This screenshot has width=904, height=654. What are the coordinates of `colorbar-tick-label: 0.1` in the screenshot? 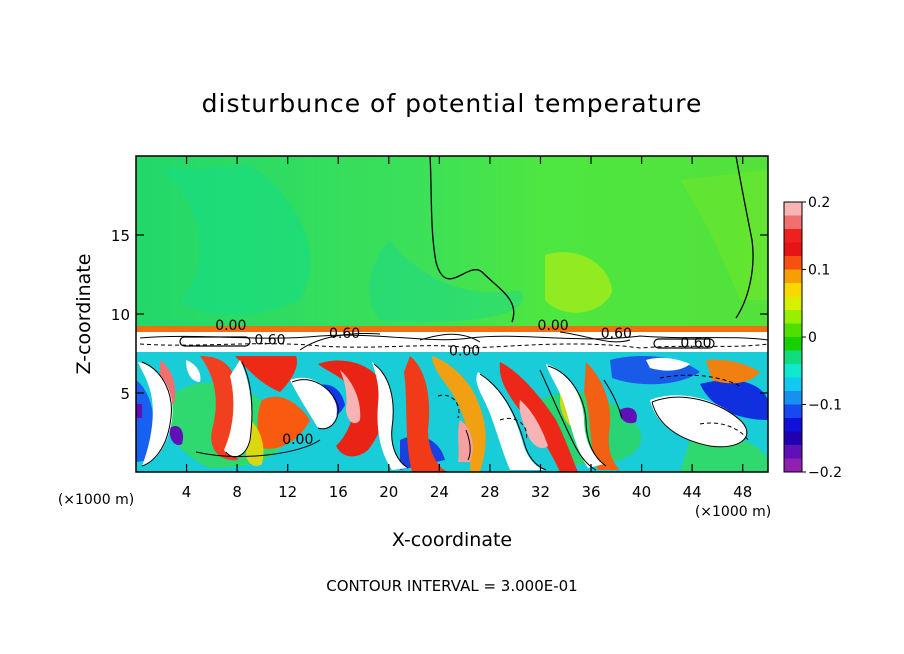 It's located at (819, 271).